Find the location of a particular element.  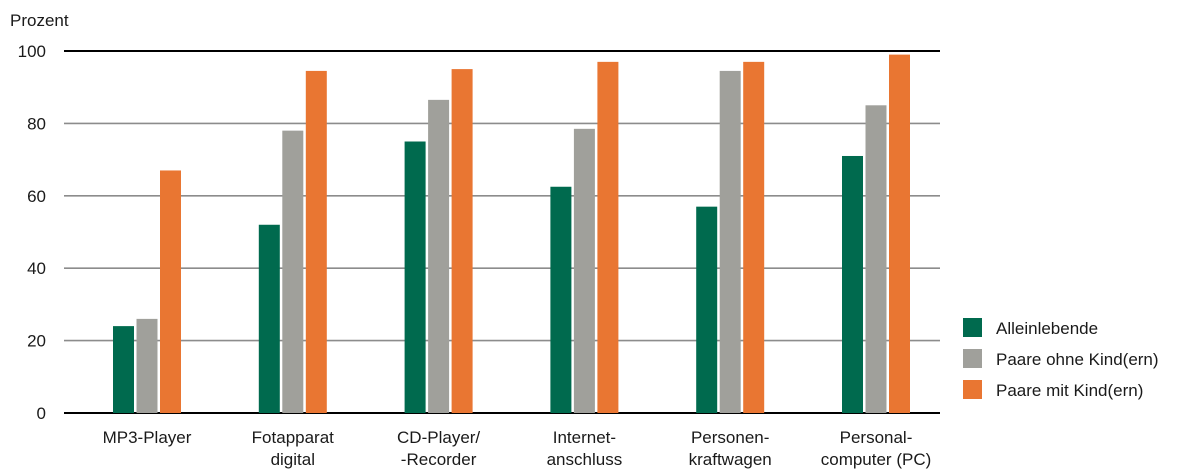

category-label: kraftwagen is located at coordinates (730, 459).